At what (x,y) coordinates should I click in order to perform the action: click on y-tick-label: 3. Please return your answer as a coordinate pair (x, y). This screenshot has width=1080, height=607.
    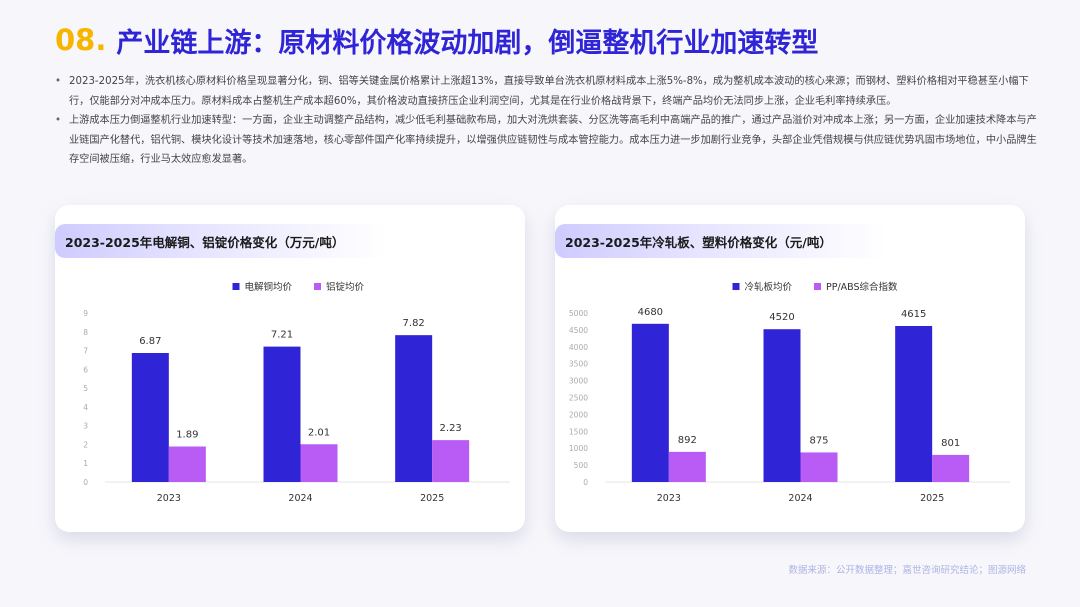
    Looking at the image, I should click on (85, 426).